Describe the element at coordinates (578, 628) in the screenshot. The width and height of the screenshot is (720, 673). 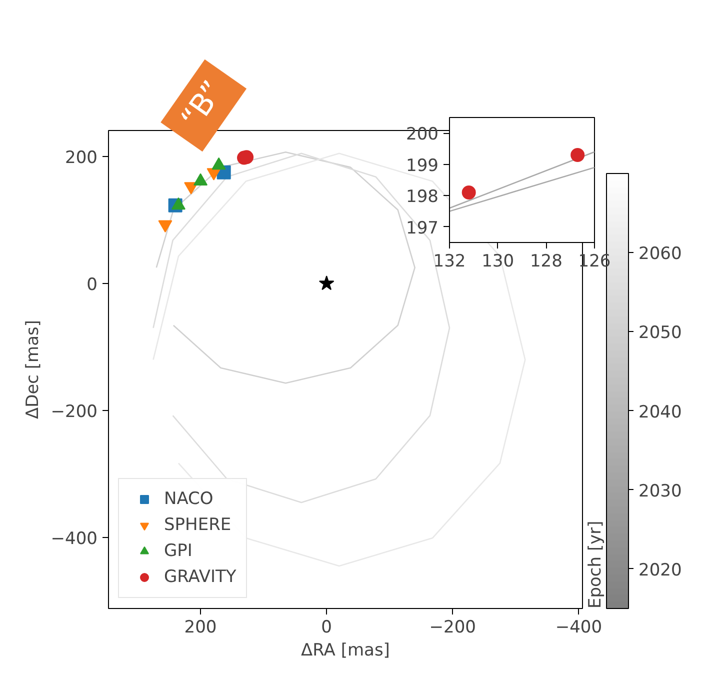
I see `x-tick-label: −400` at that location.